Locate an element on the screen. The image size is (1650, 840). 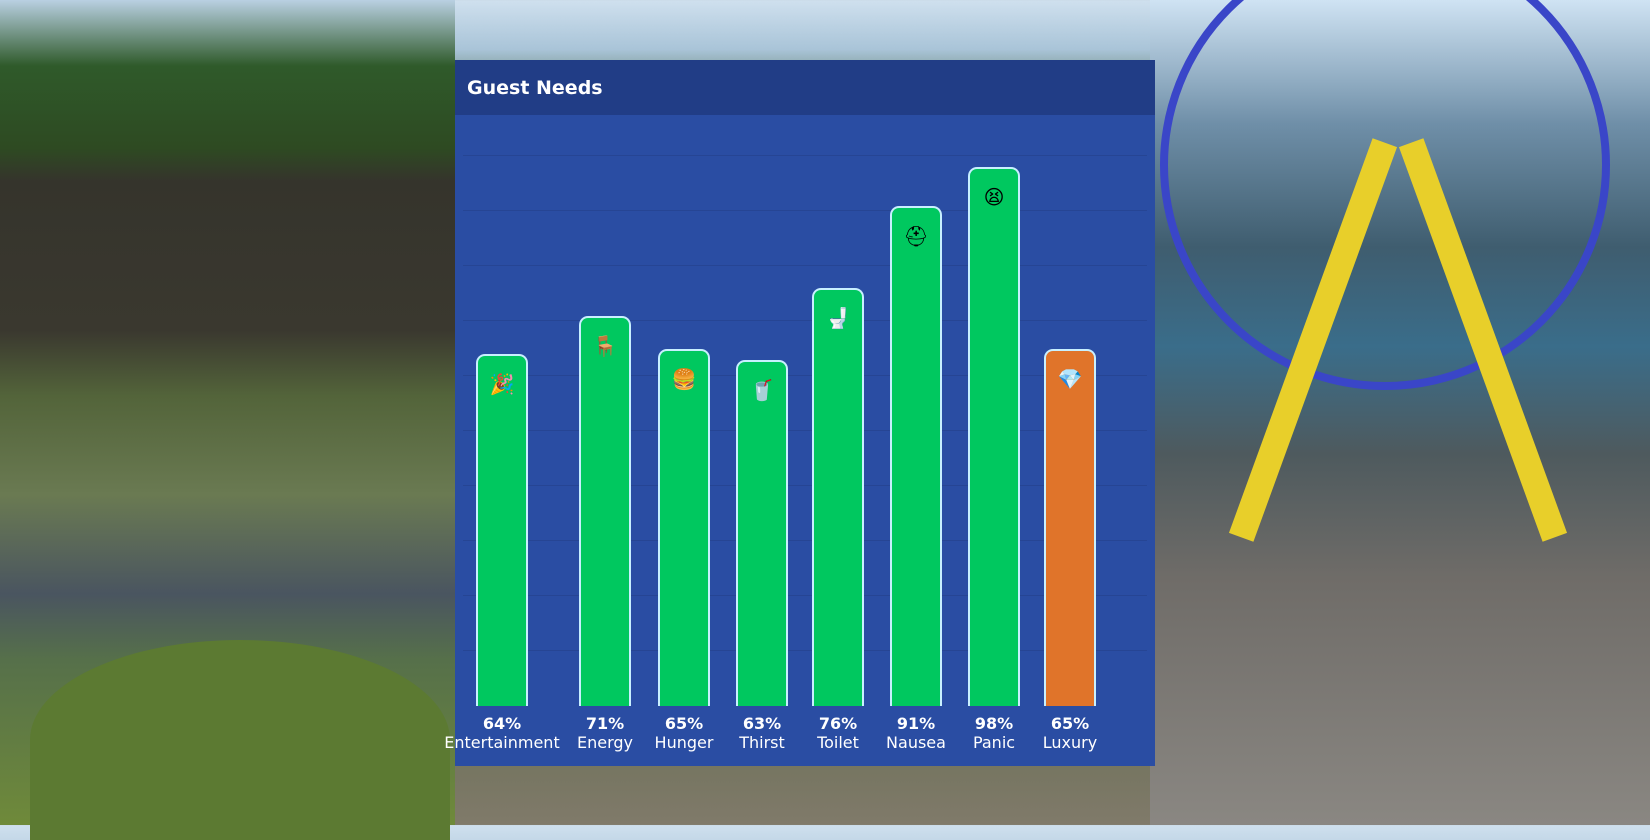
bar-label: 98% Panic is located at coordinates (994, 733).